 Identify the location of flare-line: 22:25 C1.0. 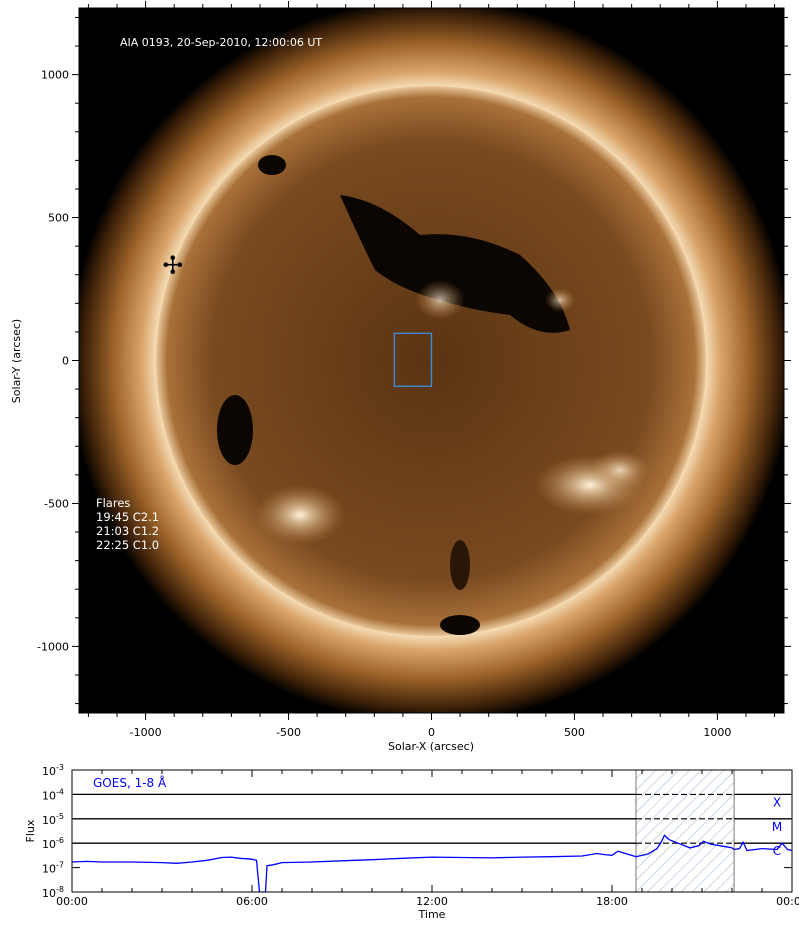
(127, 545).